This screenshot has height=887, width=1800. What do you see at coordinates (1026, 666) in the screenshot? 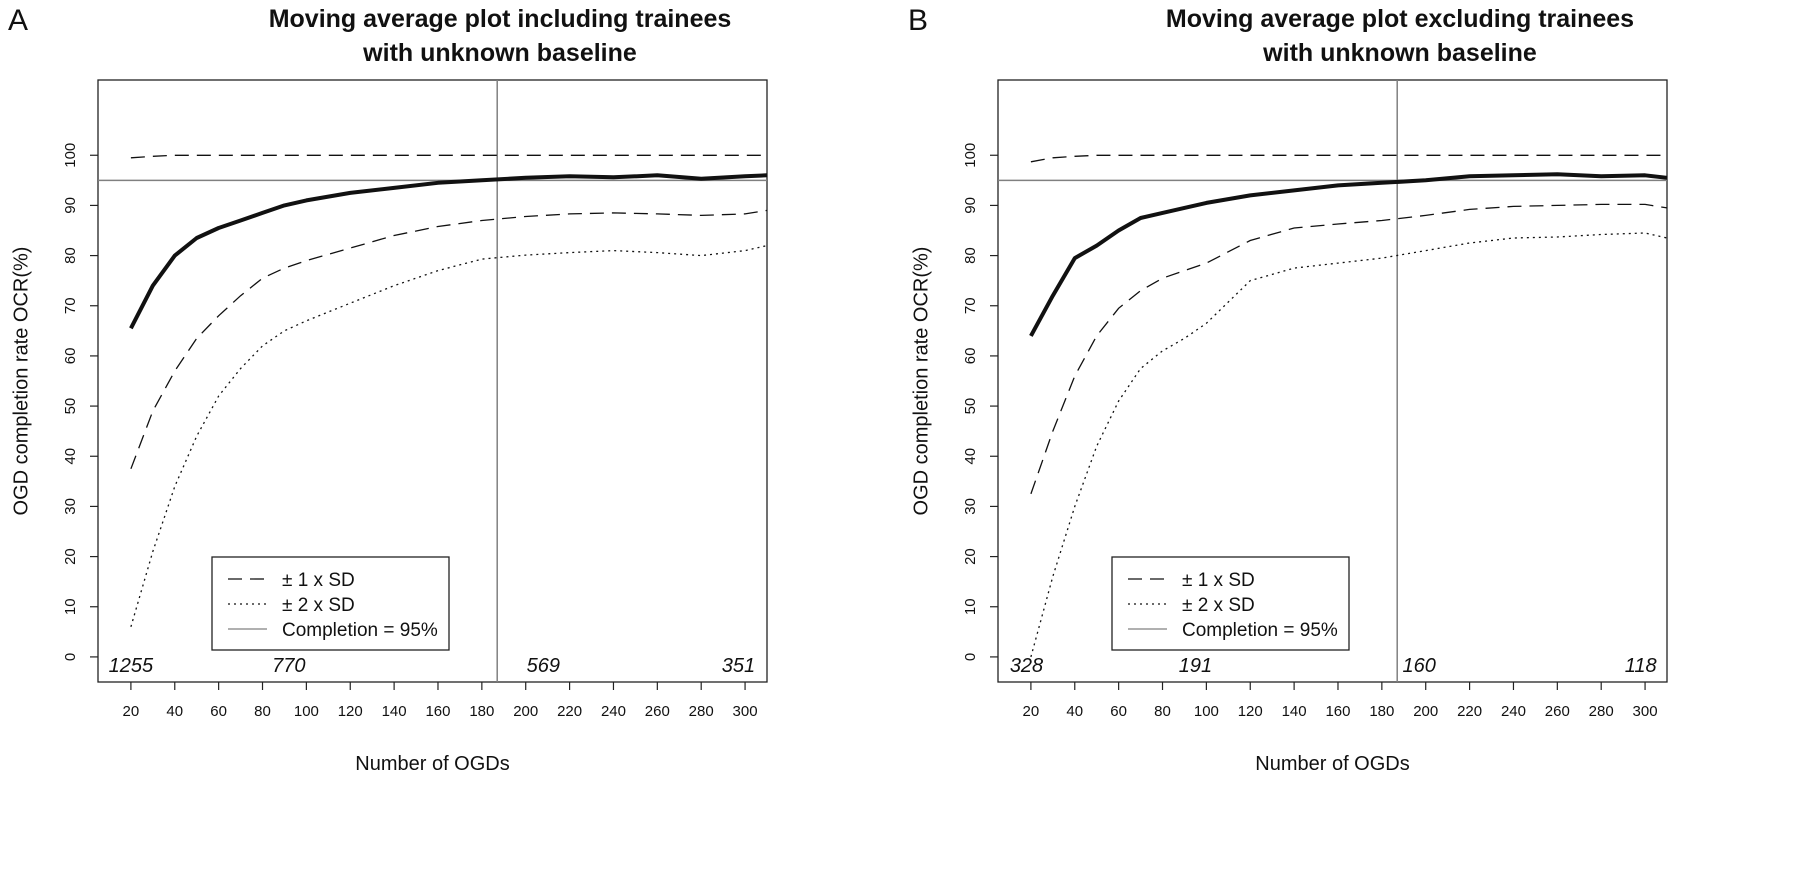
I see `count-annotation: 328` at bounding box center [1026, 666].